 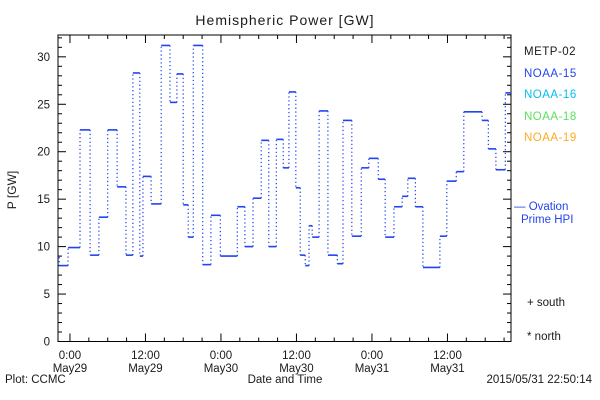 What do you see at coordinates (546, 303) in the screenshot?
I see `south-marker-legend: + south` at bounding box center [546, 303].